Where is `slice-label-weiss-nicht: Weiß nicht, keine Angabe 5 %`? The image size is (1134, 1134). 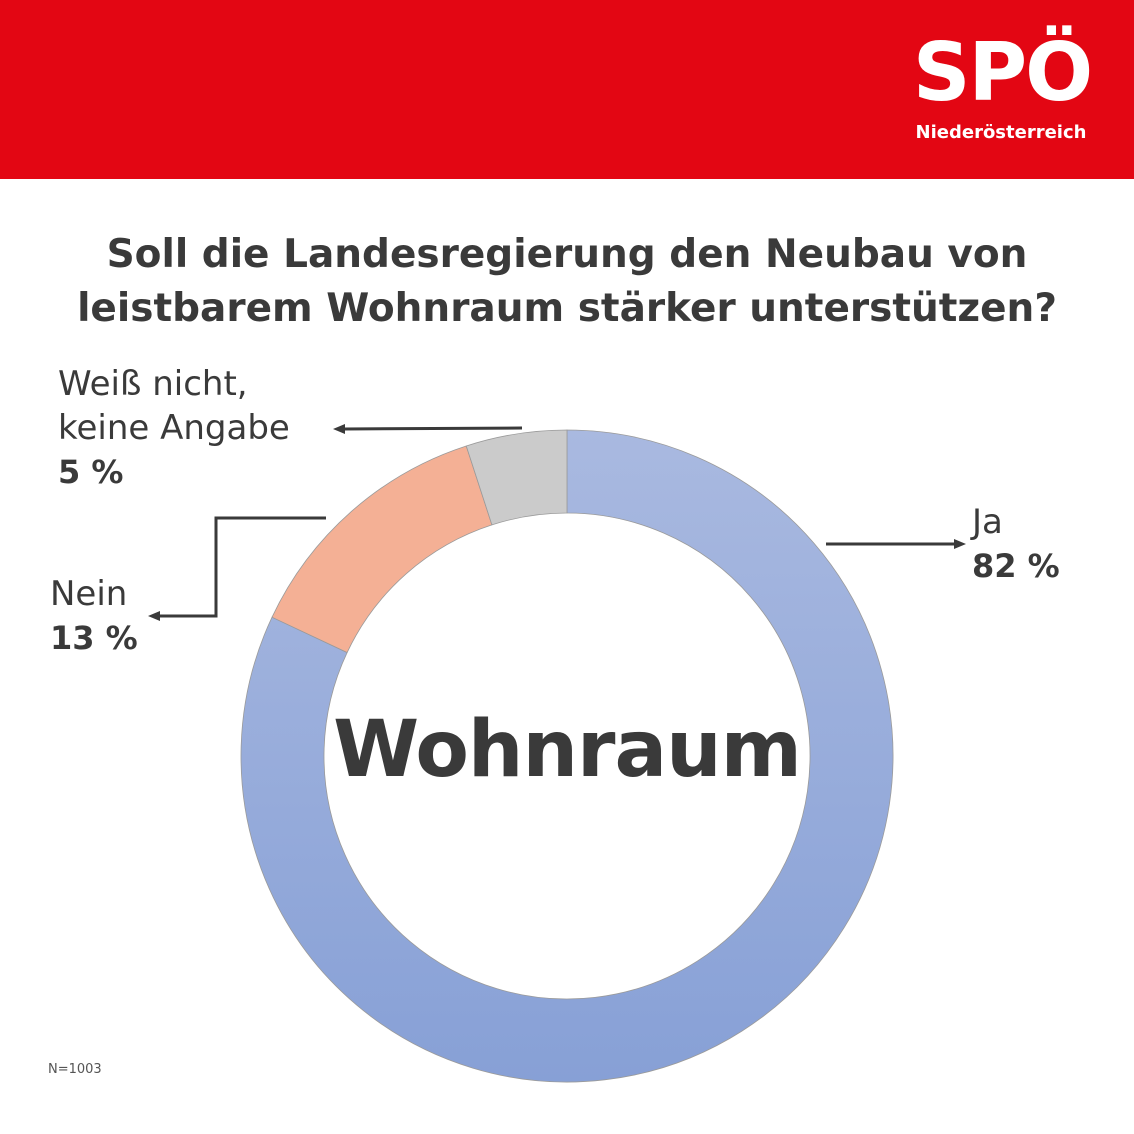
slice-label-weiss-nicht: Weiß nicht, keine Angabe 5 % is located at coordinates (174, 428).